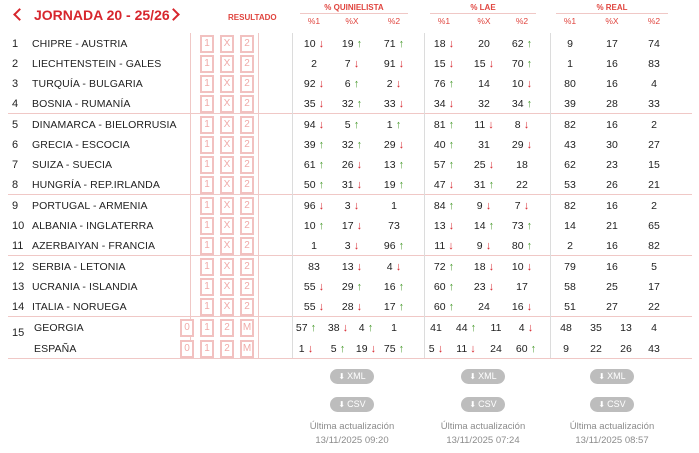 Image resolution: width=699 pixels, height=453 pixels. I want to click on real-percent-value: 62, so click(570, 165).